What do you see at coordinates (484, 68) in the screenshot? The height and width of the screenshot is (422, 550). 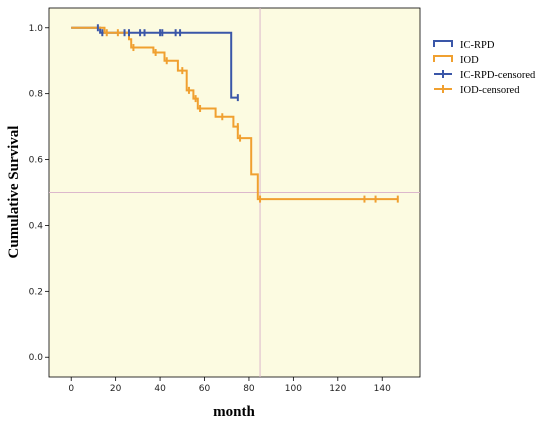 I see `legend: IC-RPD IOD IC-RPD-censored IOD-censored` at bounding box center [484, 68].